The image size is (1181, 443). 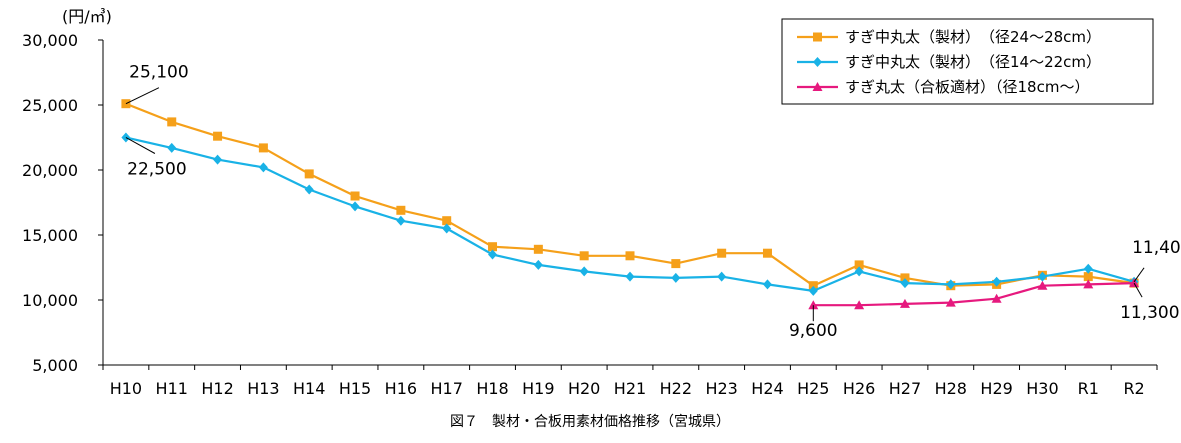 What do you see at coordinates (50, 235) in the screenshot?
I see `y-tick-label: 15,000` at bounding box center [50, 235].